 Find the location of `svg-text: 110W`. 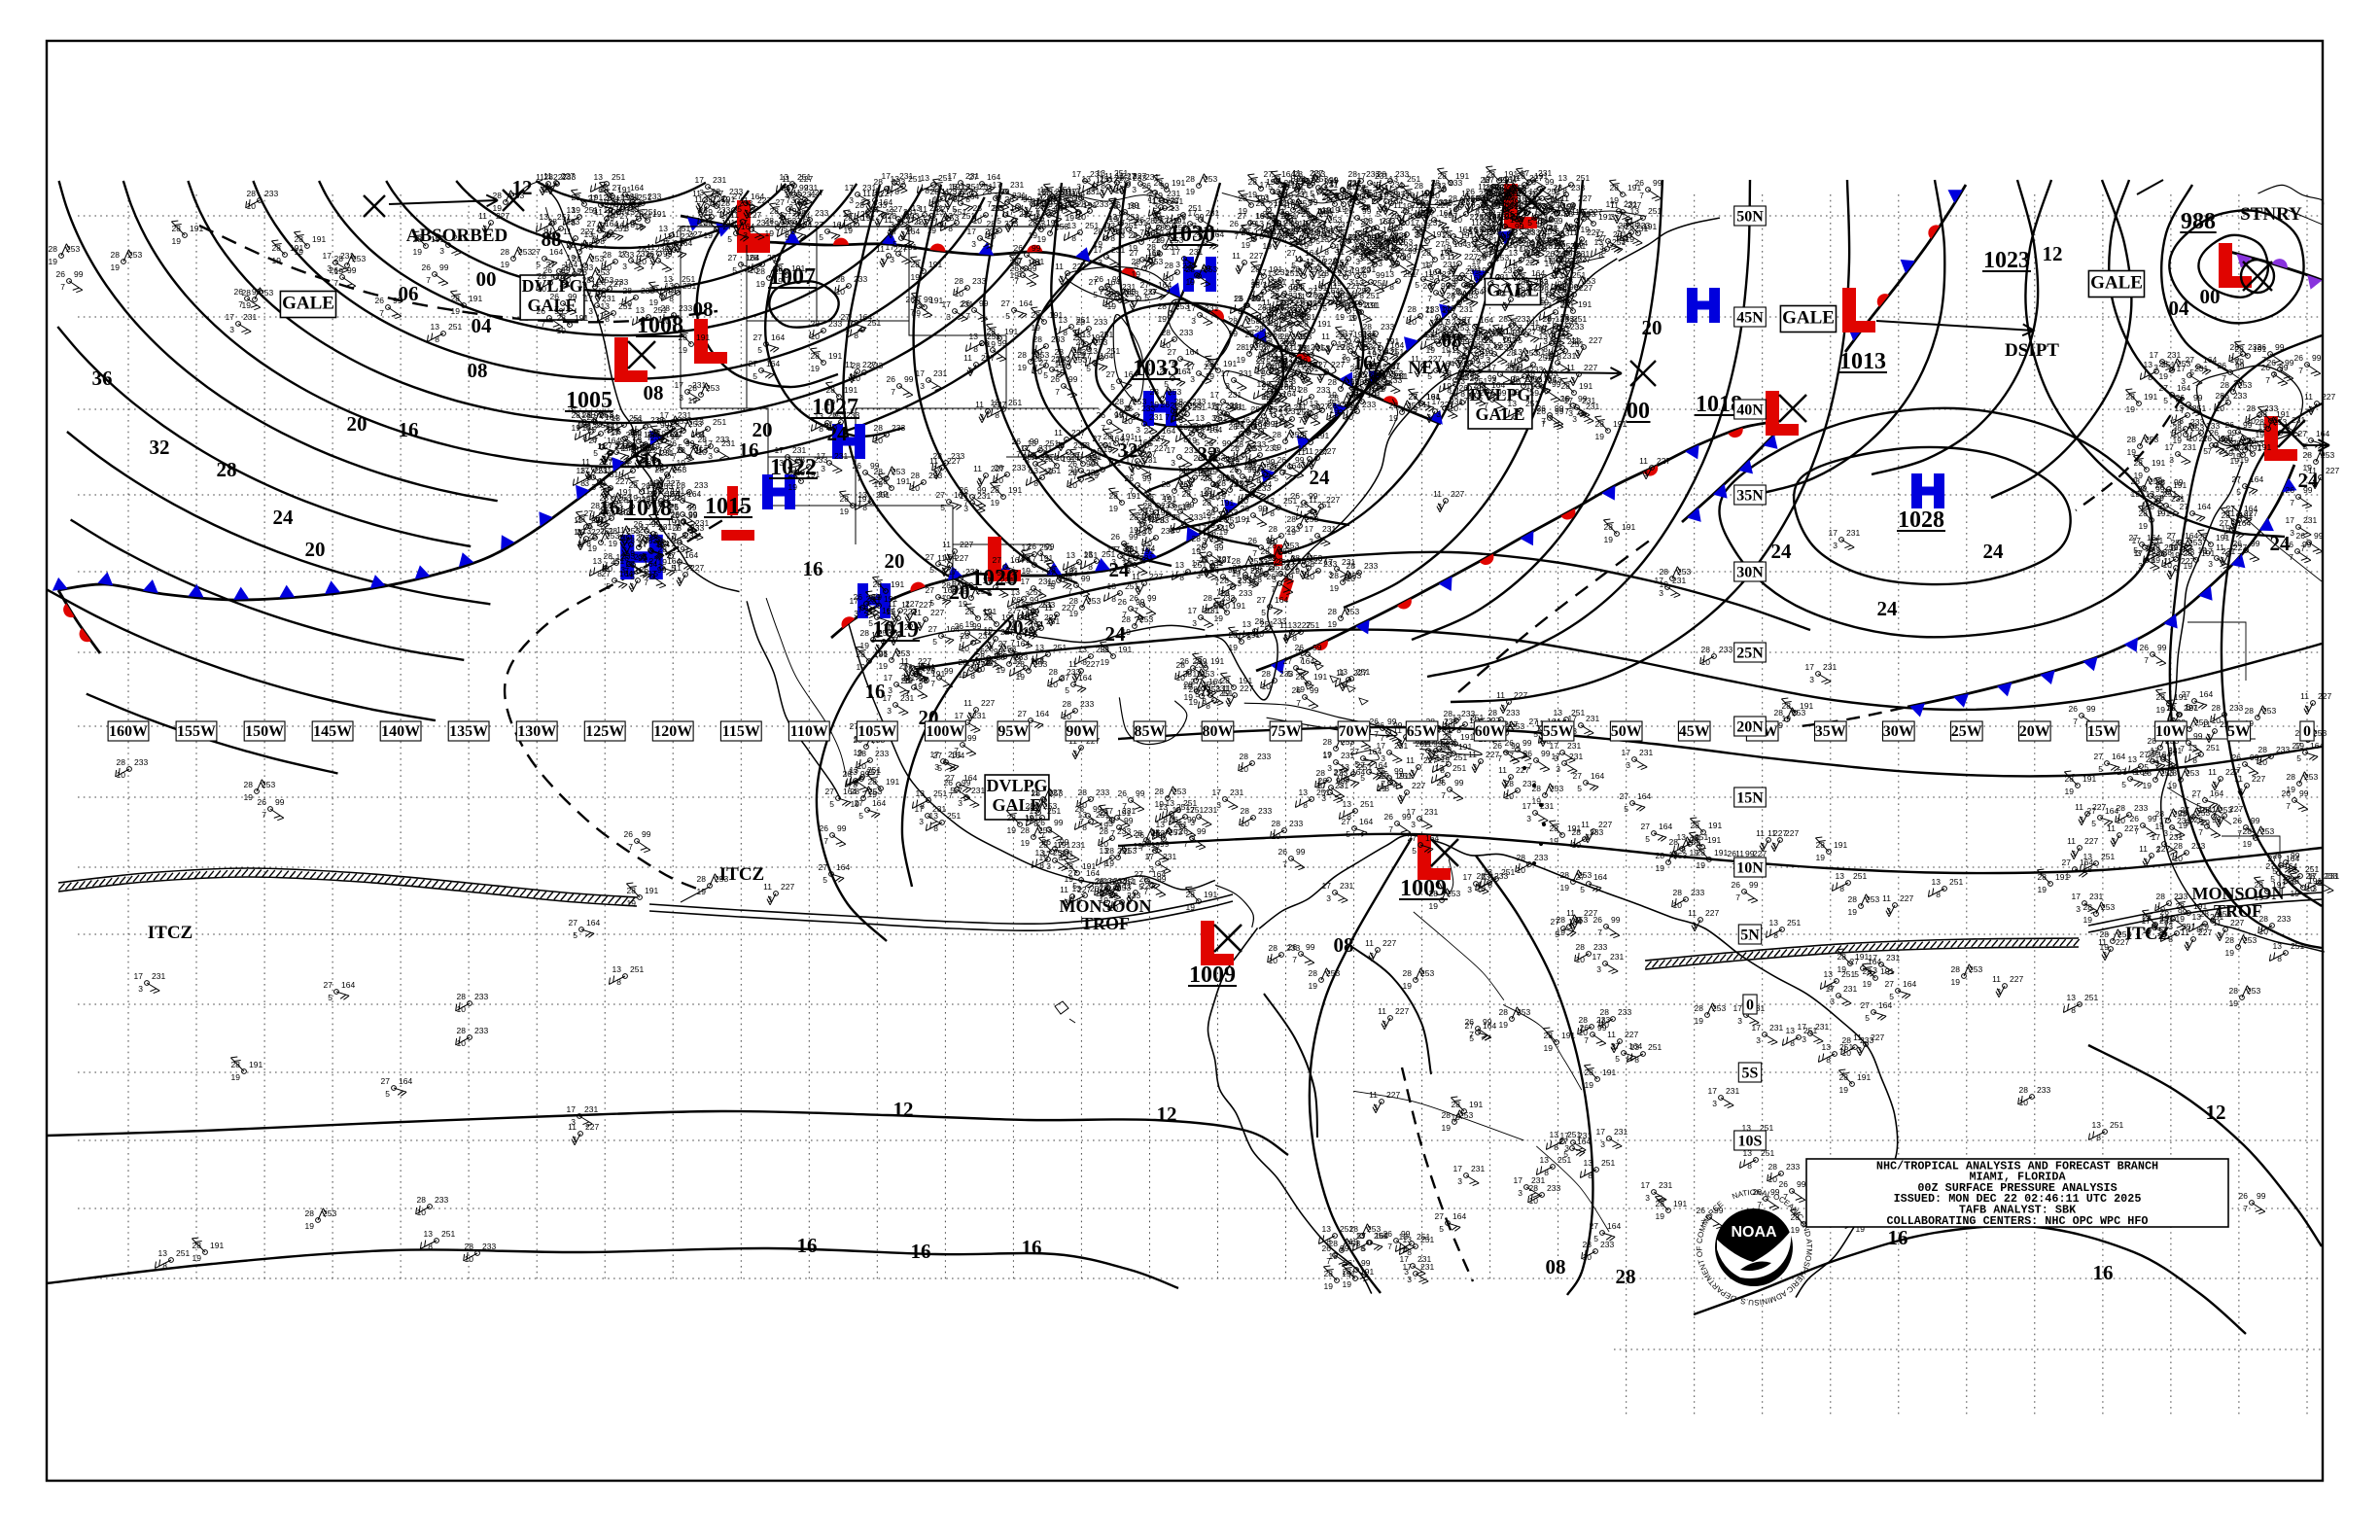

svg-text: 110W is located at coordinates (809, 731).